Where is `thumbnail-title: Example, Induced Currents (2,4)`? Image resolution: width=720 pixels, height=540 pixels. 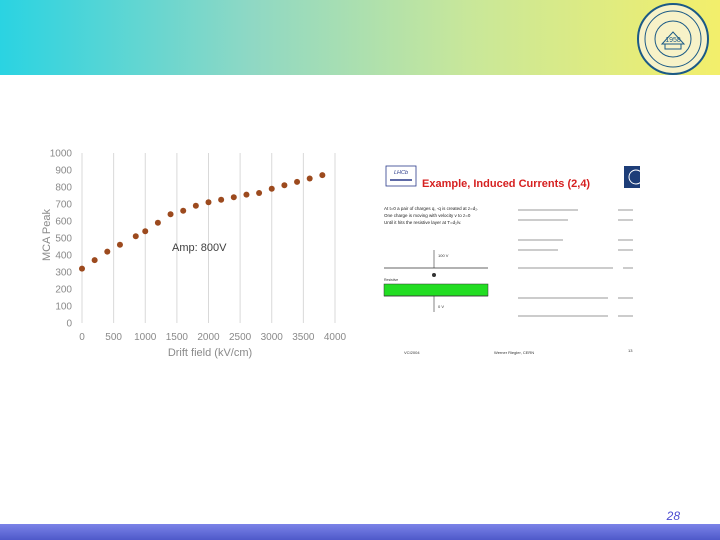 thumbnail-title: Example, Induced Currents (2,4) is located at coordinates (506, 184).